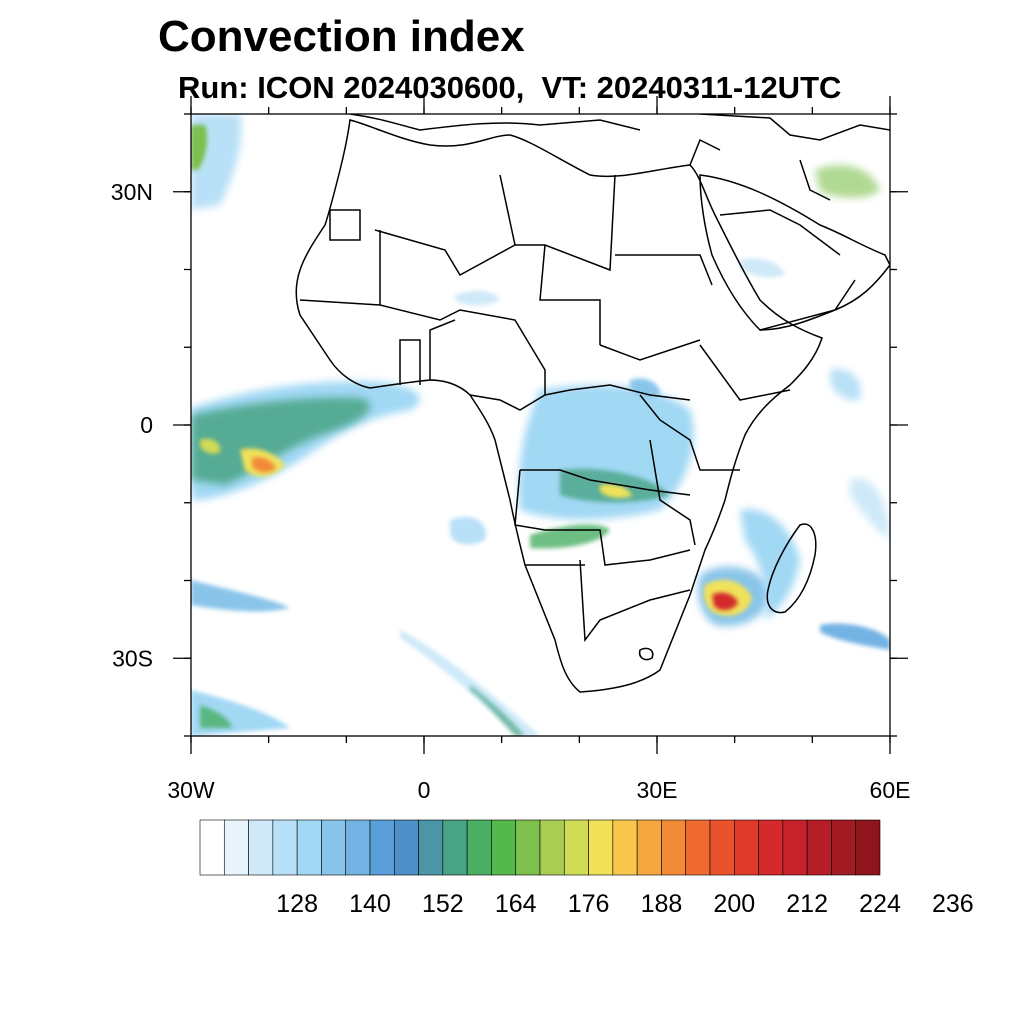  Describe the element at coordinates (443, 904) in the screenshot. I see `colorbar-label: 152` at that location.